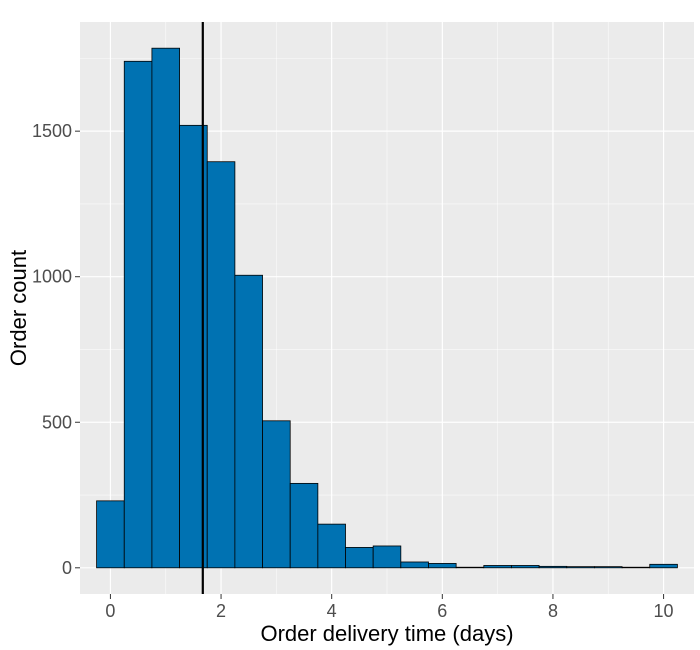  Describe the element at coordinates (52, 131) in the screenshot. I see `y-tick-label: 1500` at that location.